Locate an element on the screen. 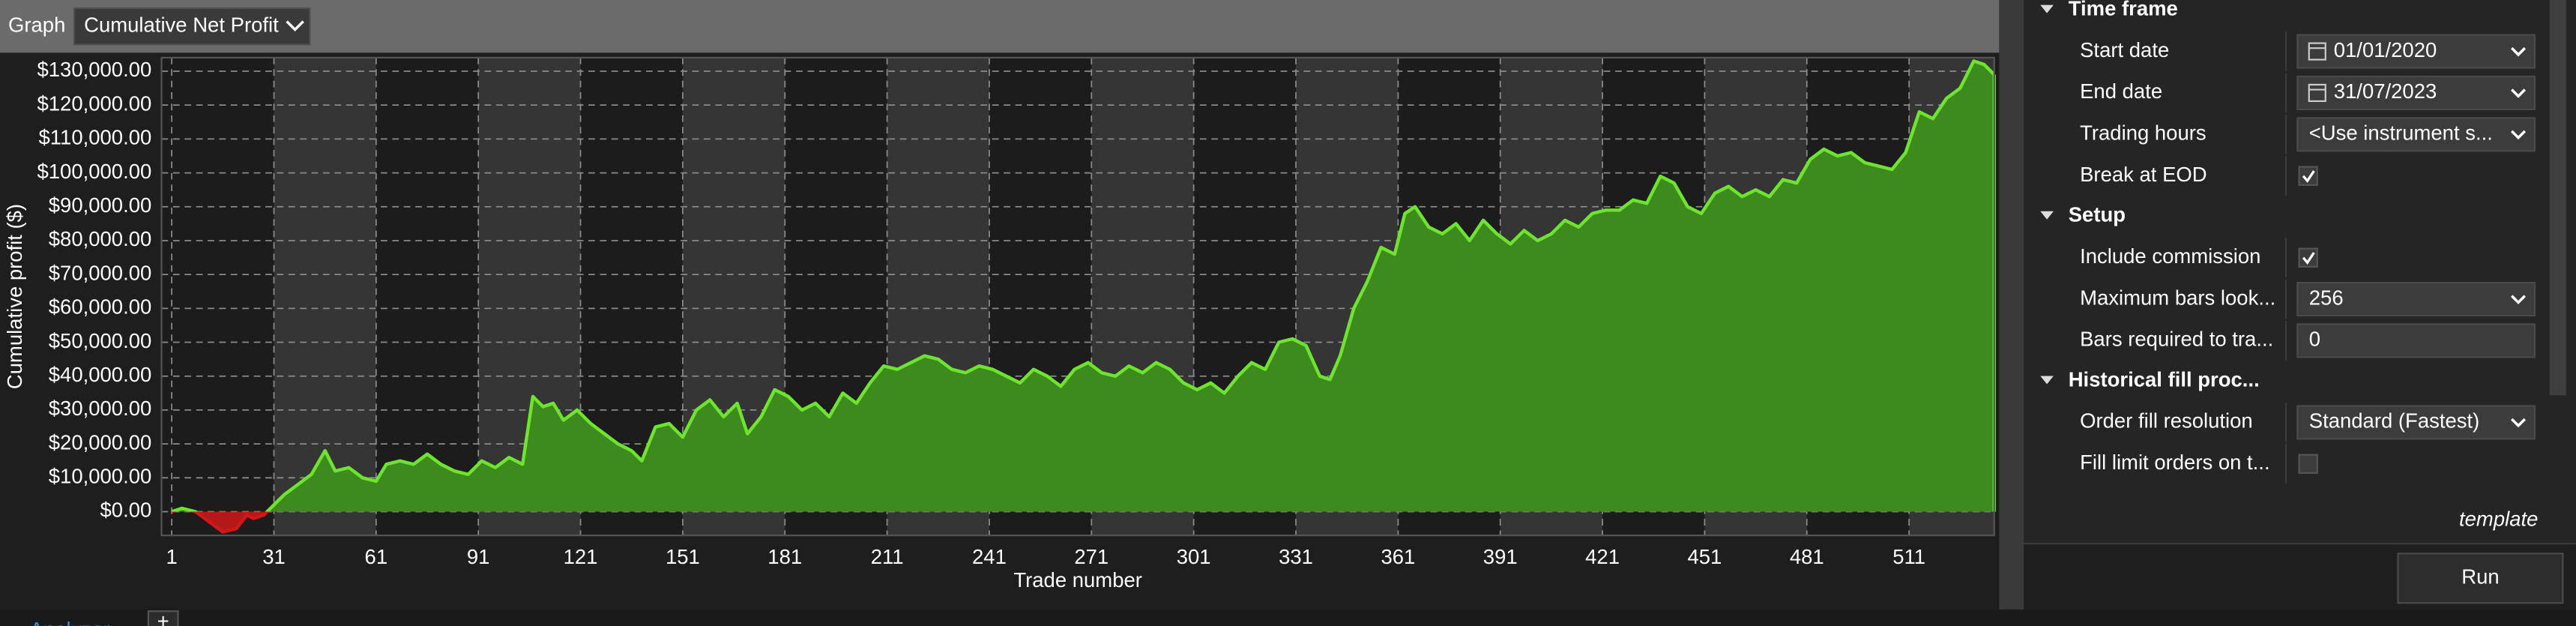 This screenshot has width=2576, height=626. x-tick-label: 181 is located at coordinates (784, 557).